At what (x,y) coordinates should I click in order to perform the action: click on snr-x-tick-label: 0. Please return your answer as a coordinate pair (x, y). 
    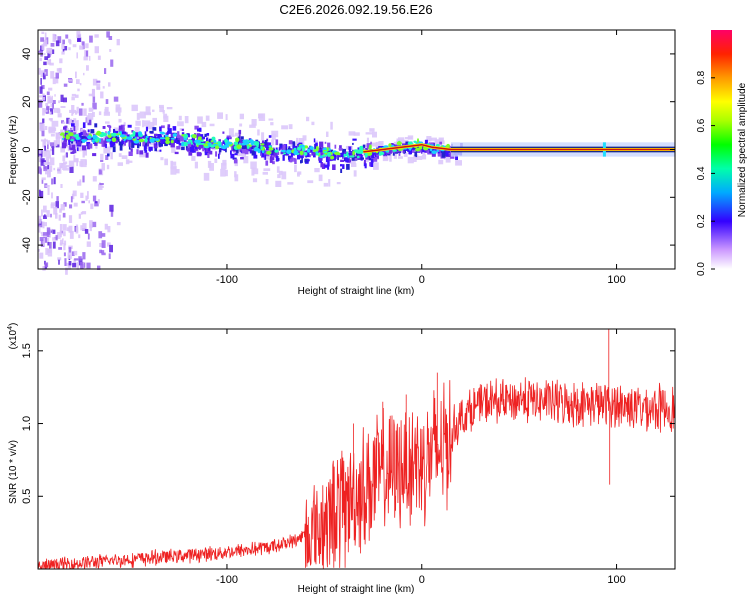
    Looking at the image, I should click on (422, 580).